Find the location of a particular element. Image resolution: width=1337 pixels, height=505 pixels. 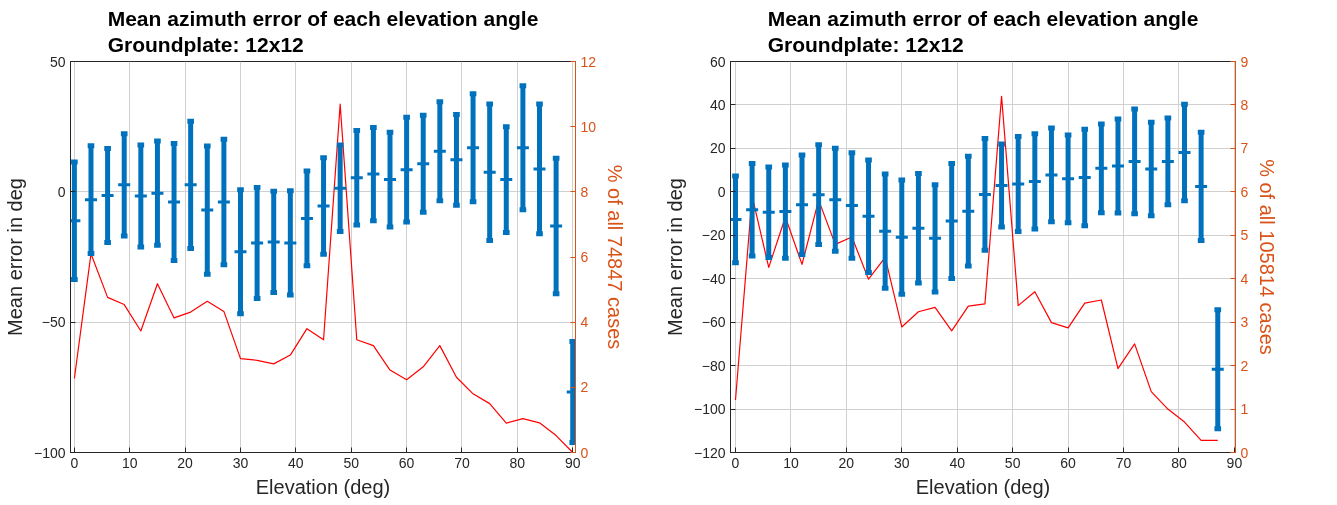

y2-tick-label: 12 is located at coordinates (588, 61).